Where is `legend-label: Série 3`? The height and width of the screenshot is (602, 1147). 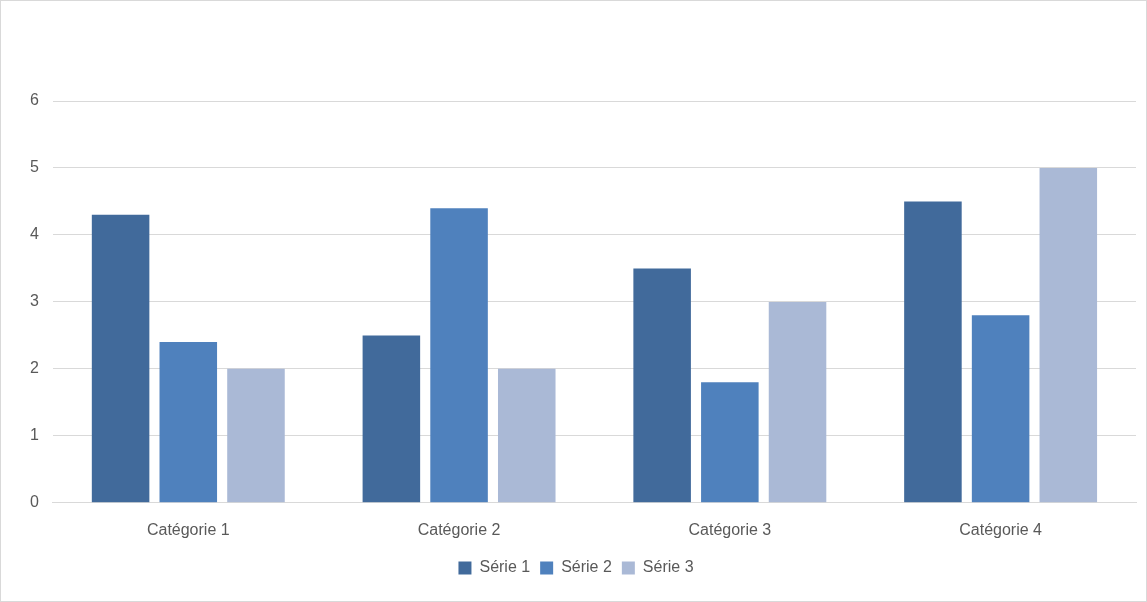 legend-label: Série 3 is located at coordinates (668, 567).